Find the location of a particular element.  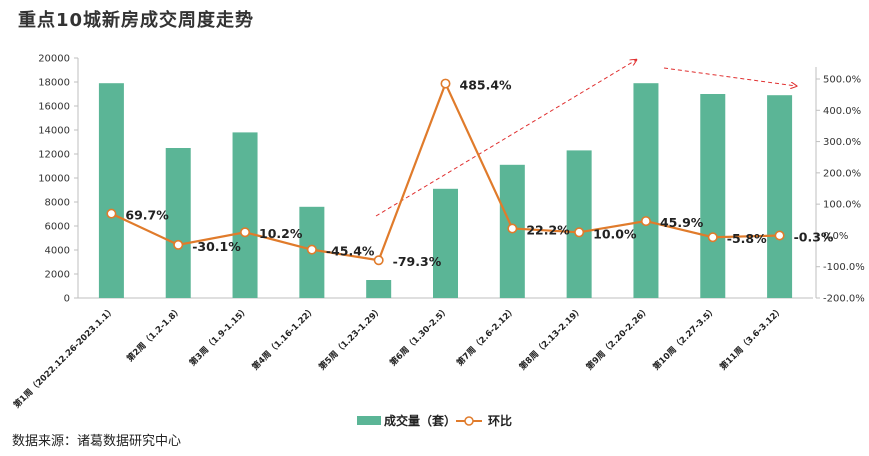

chart-title: 重点10城新房成交周度走势 is located at coordinates (136, 20).